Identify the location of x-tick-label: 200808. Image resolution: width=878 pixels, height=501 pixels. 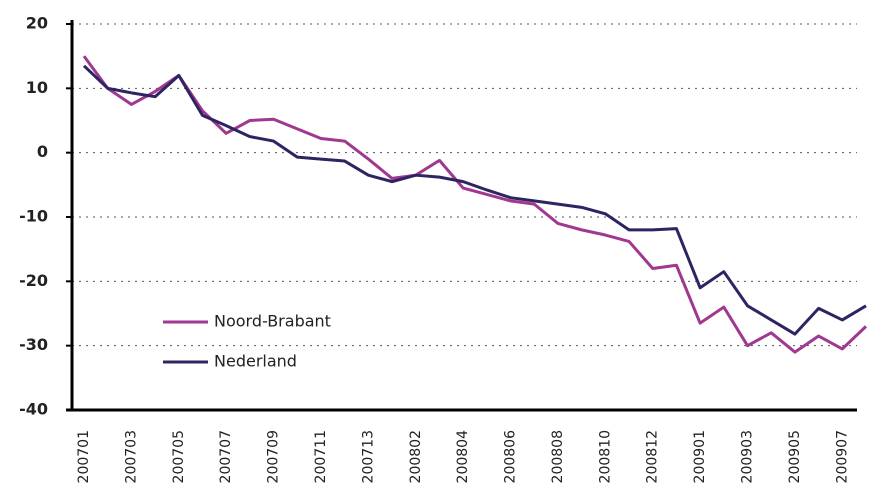
(558, 456).